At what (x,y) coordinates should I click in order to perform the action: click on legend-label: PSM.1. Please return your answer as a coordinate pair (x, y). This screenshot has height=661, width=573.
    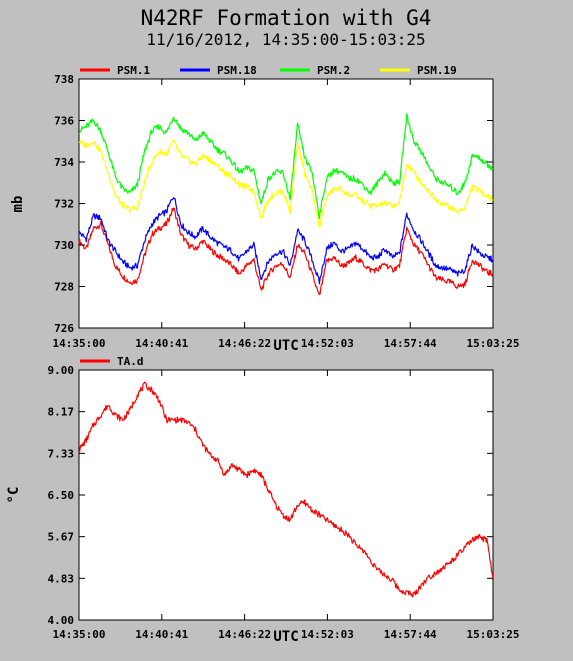
    Looking at the image, I should click on (133, 70).